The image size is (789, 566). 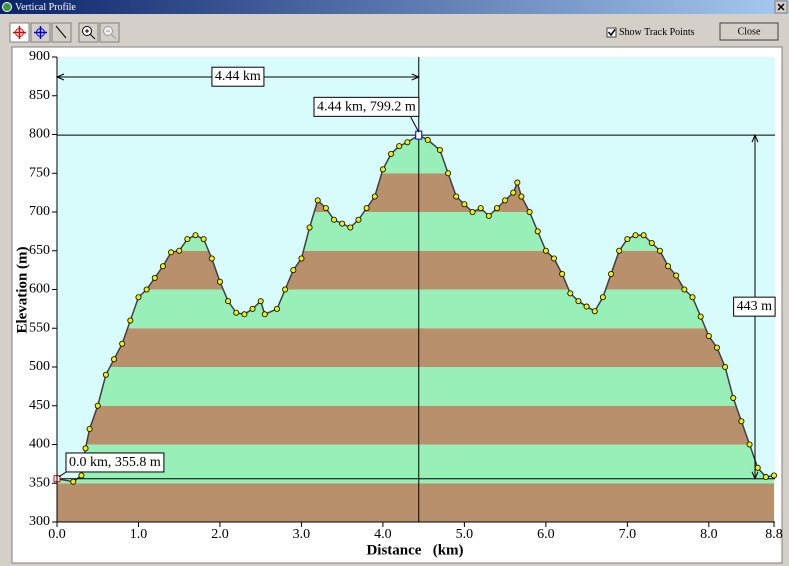 I want to click on start-label-box, so click(x=115, y=462).